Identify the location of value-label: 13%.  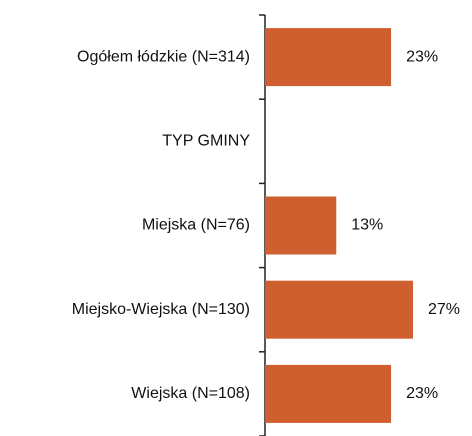
(367, 225).